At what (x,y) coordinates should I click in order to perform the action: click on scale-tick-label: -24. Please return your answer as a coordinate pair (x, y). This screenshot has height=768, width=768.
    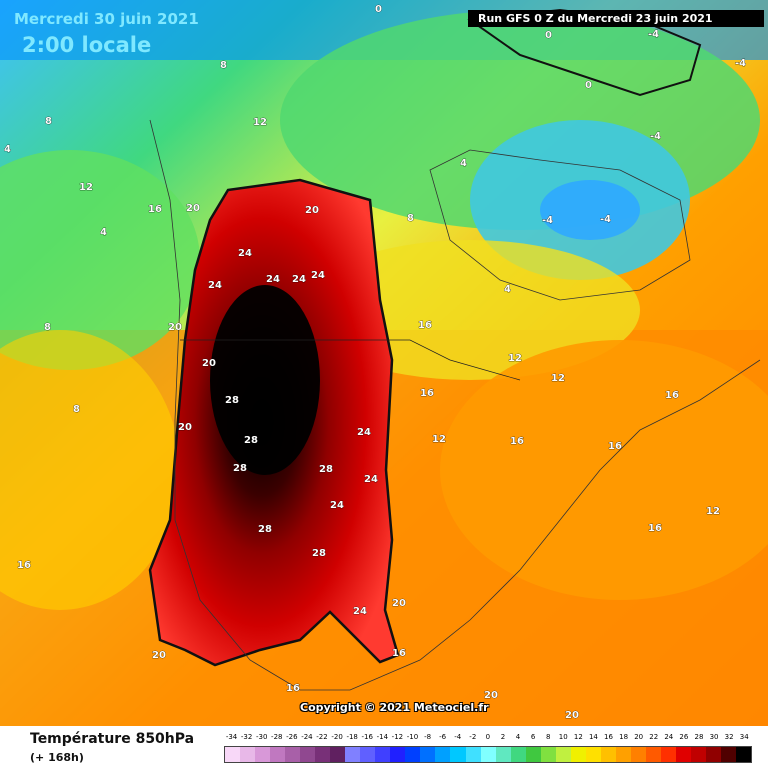
    Looking at the image, I should click on (307, 737).